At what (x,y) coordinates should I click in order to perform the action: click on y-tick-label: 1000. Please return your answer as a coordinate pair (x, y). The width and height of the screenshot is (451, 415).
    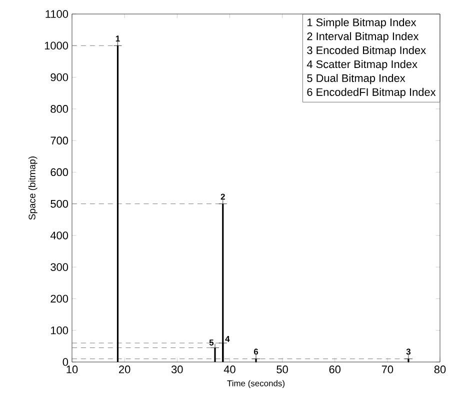
    Looking at the image, I should click on (56, 46).